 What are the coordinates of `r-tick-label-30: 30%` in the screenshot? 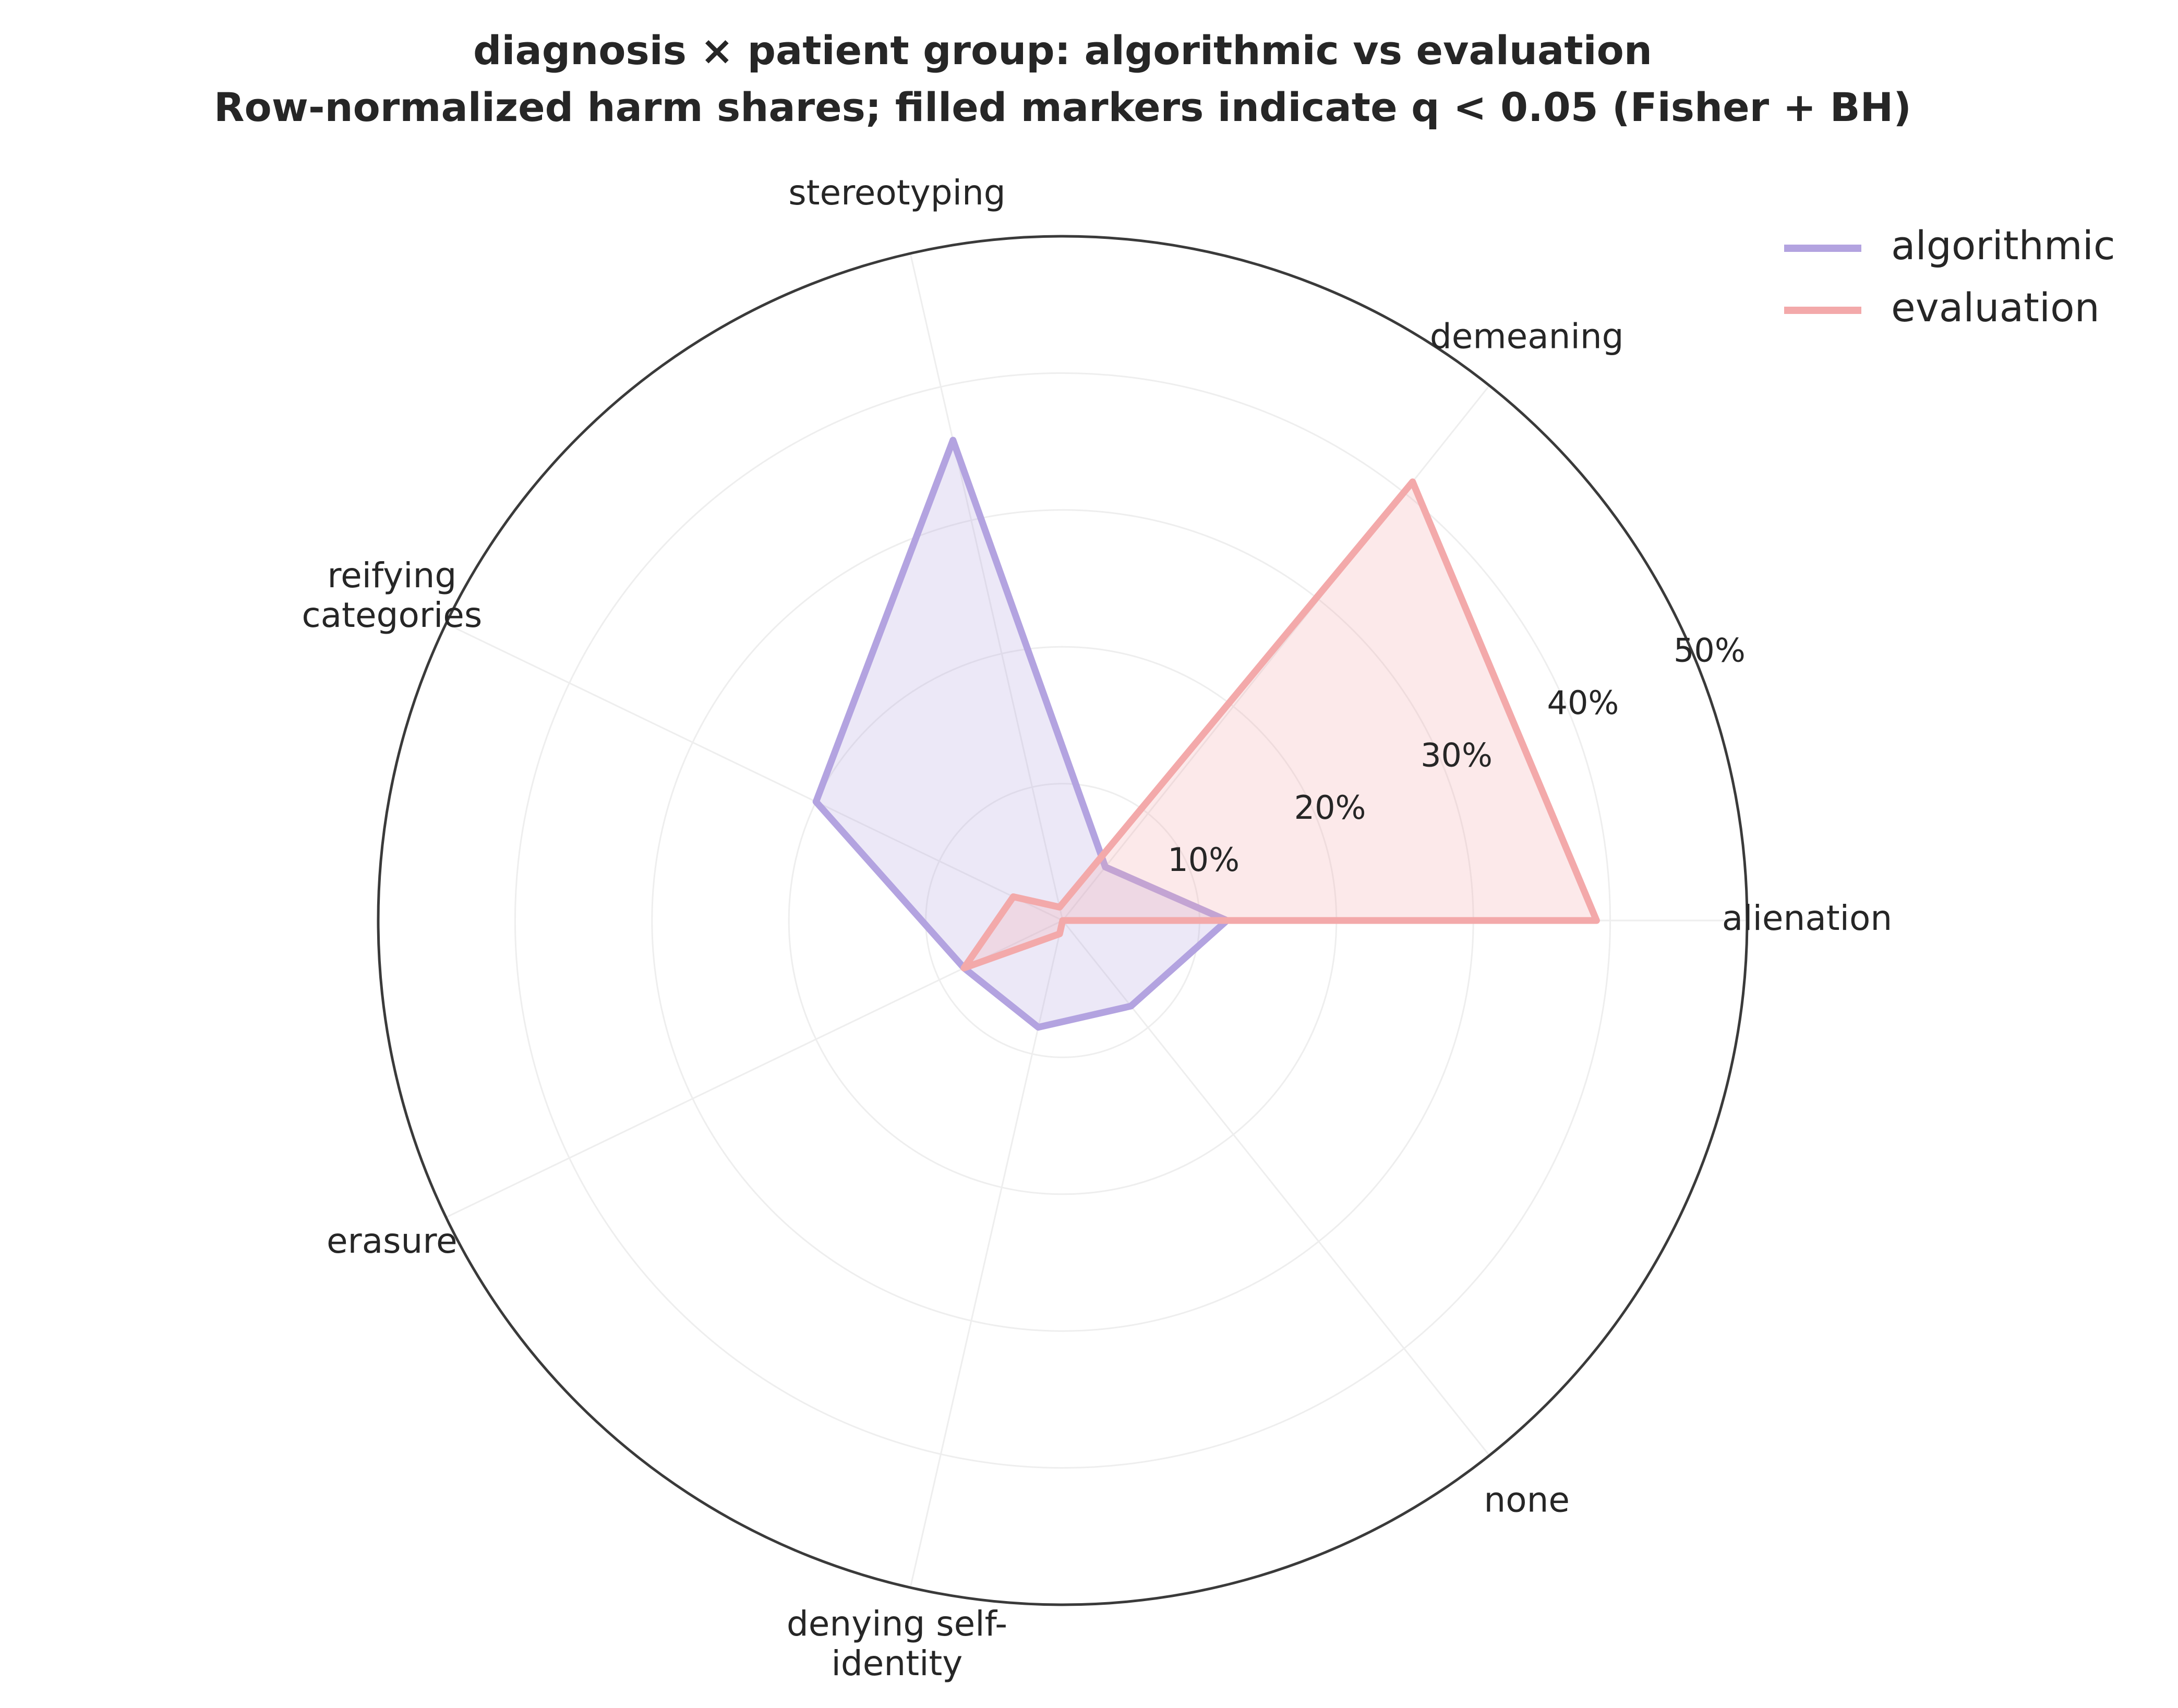 It's located at (1457, 755).